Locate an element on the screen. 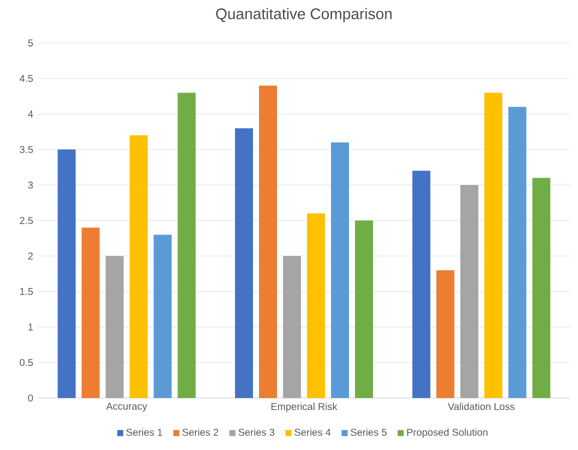 The width and height of the screenshot is (578, 450). y-tick-label: 3.5 is located at coordinates (26, 150).